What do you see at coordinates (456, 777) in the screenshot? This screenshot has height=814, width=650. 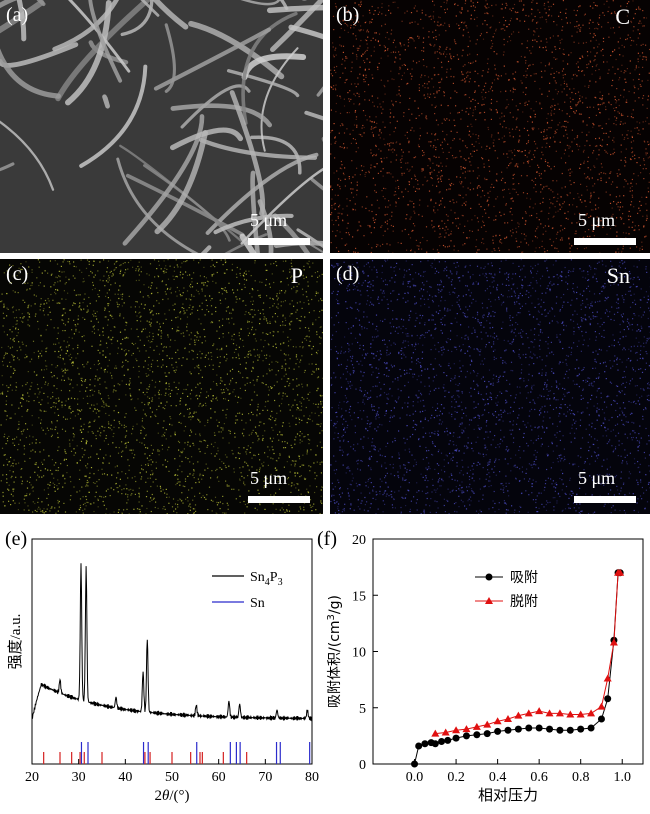 I see `bet-x-tick-label: 0.2` at bounding box center [456, 777].